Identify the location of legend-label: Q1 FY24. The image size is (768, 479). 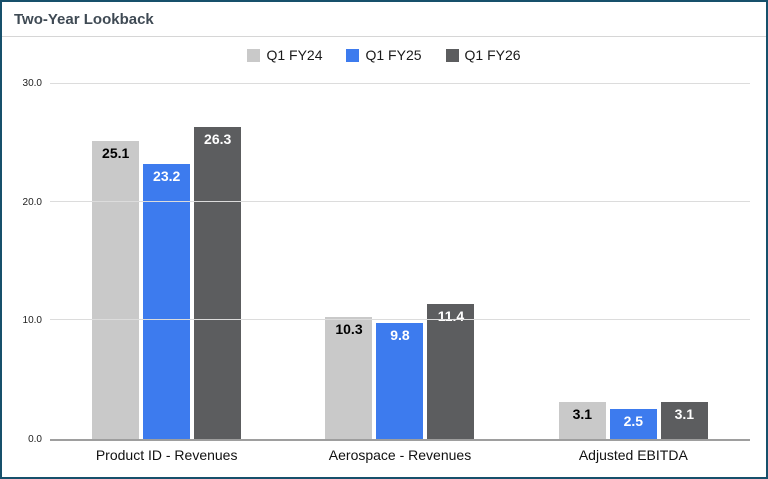
(294, 55).